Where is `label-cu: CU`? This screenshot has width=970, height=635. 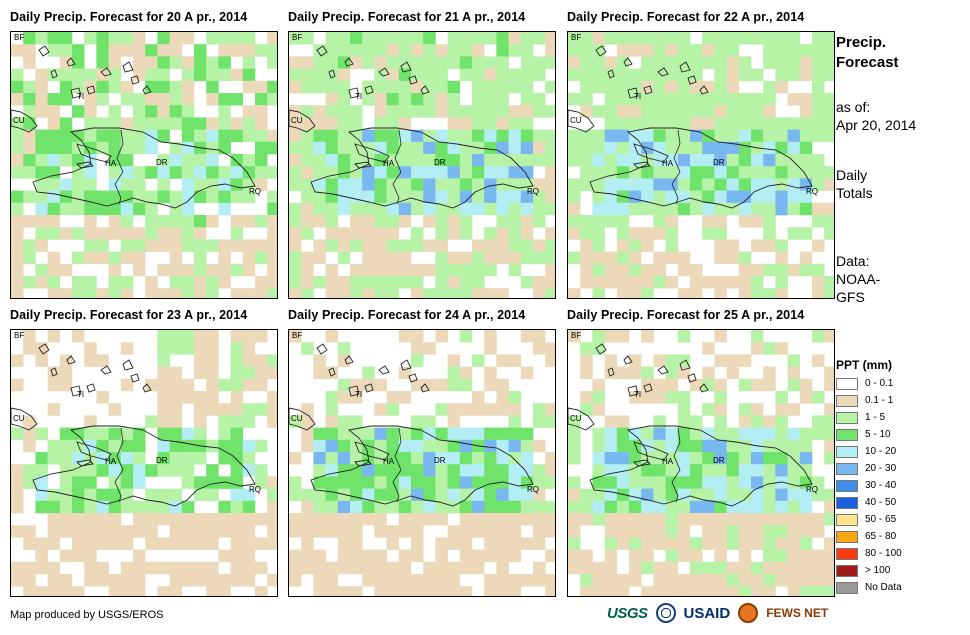
label-cu: CU is located at coordinates (19, 120).